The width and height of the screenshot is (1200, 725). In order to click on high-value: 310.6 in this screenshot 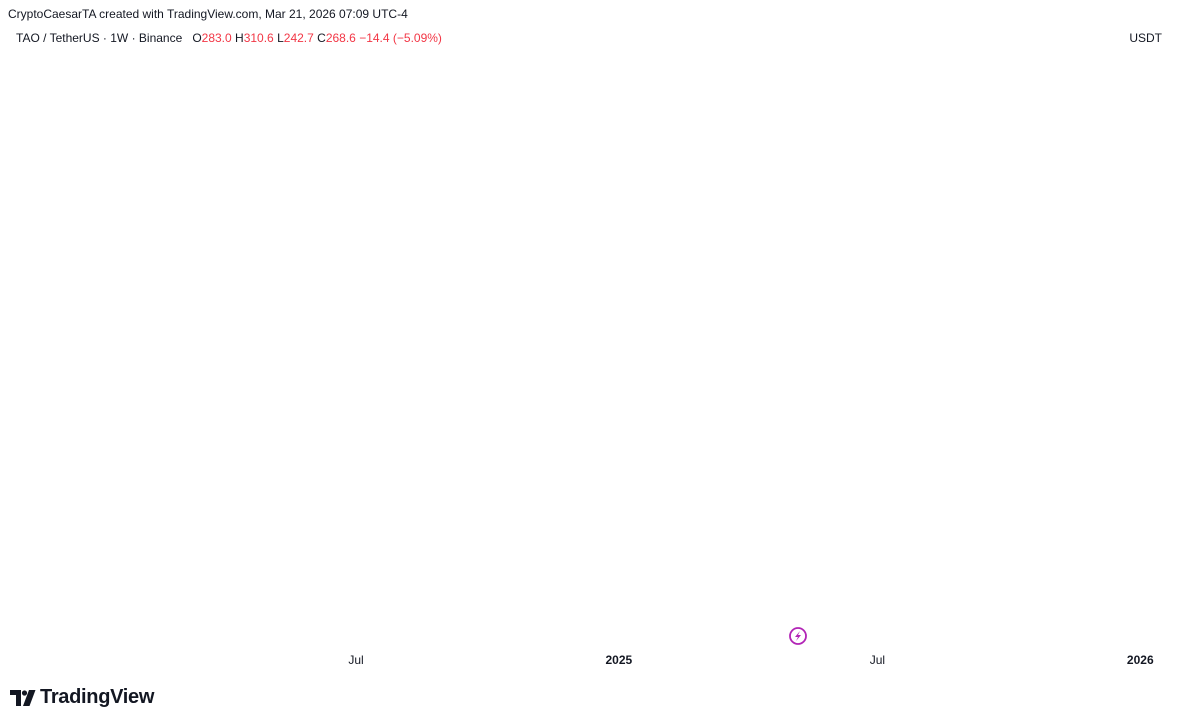, I will do `click(258, 38)`.